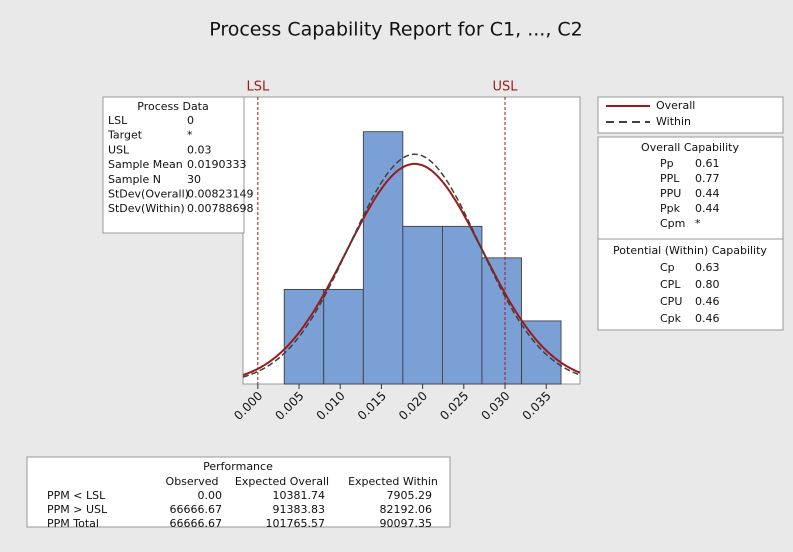 This screenshot has height=552, width=793. I want to click on row-value: 0.80, so click(707, 284).